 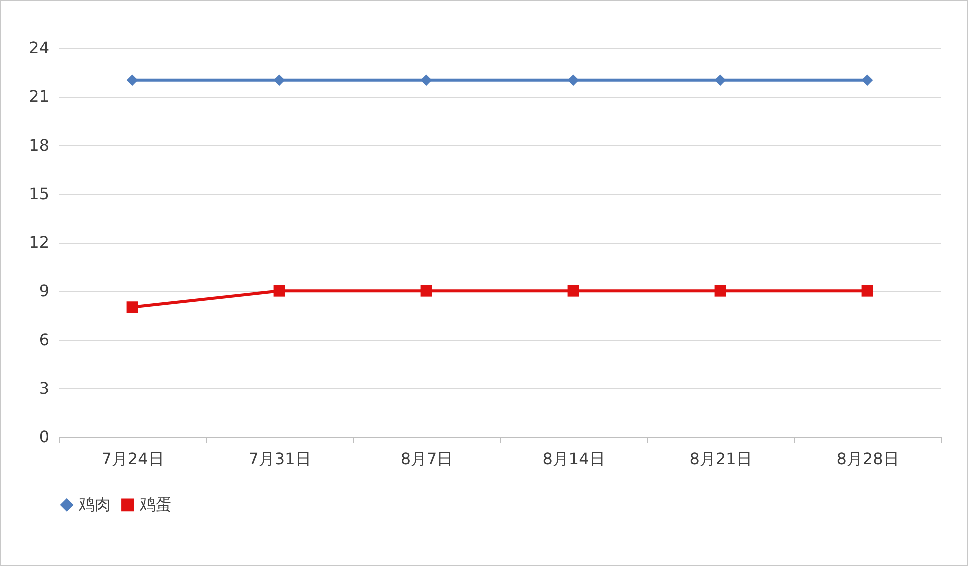 I want to click on y-tick-label: 9, so click(x=44, y=291).